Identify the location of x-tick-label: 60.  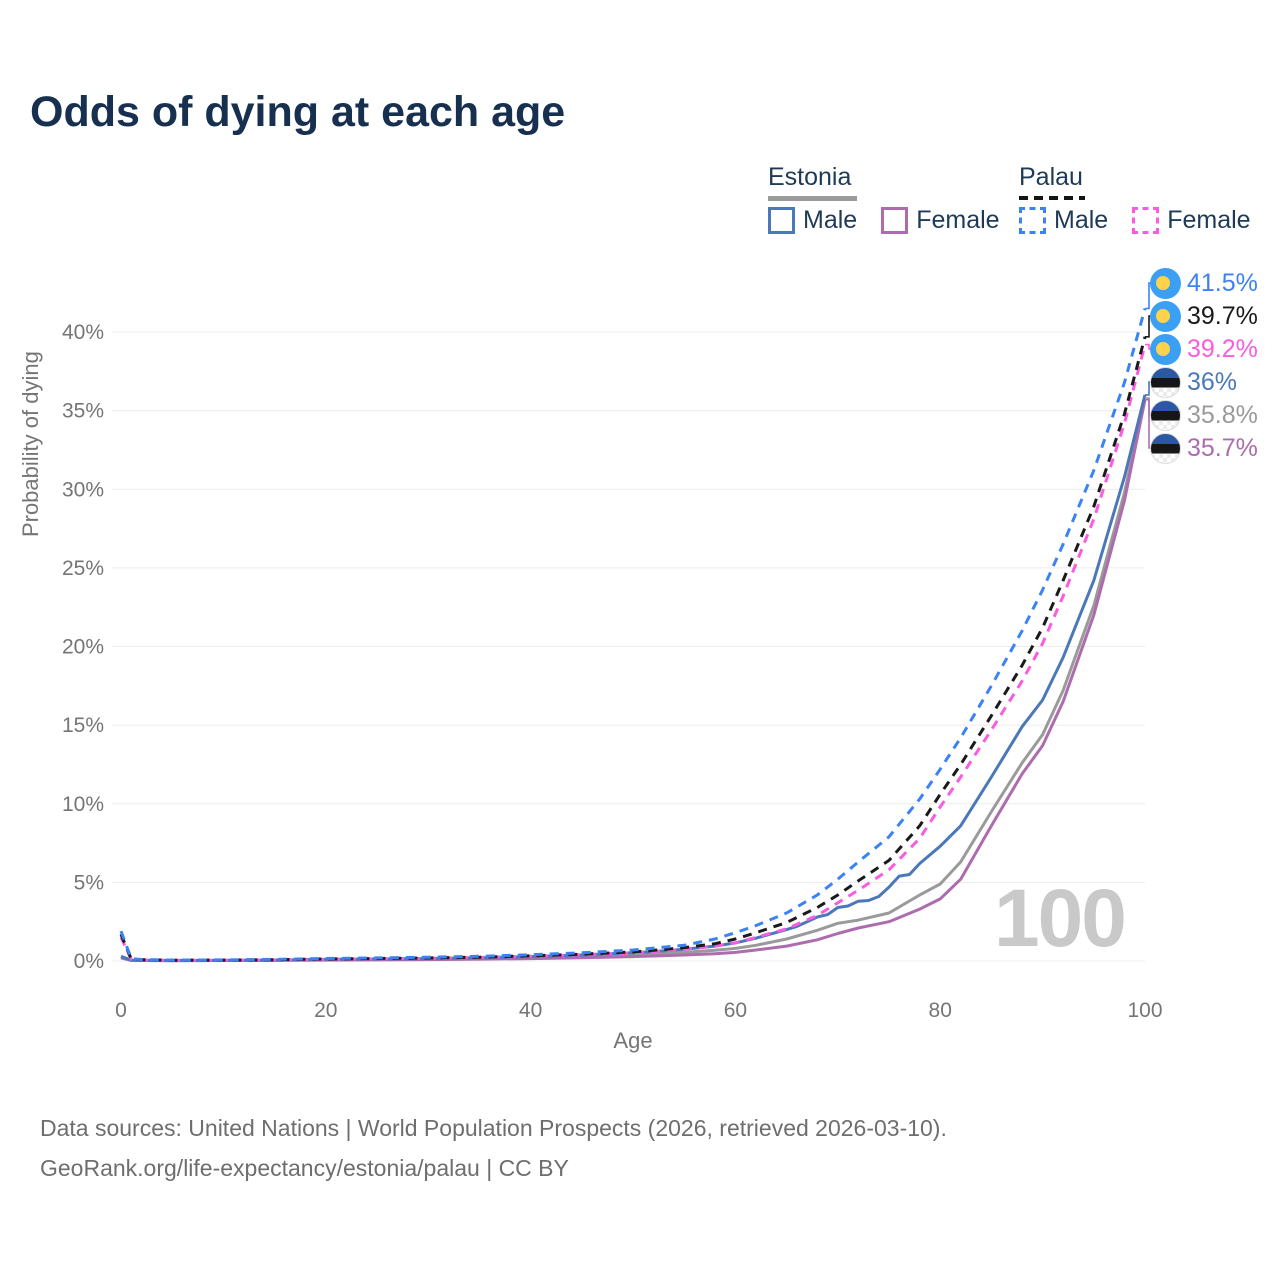
(735, 1010).